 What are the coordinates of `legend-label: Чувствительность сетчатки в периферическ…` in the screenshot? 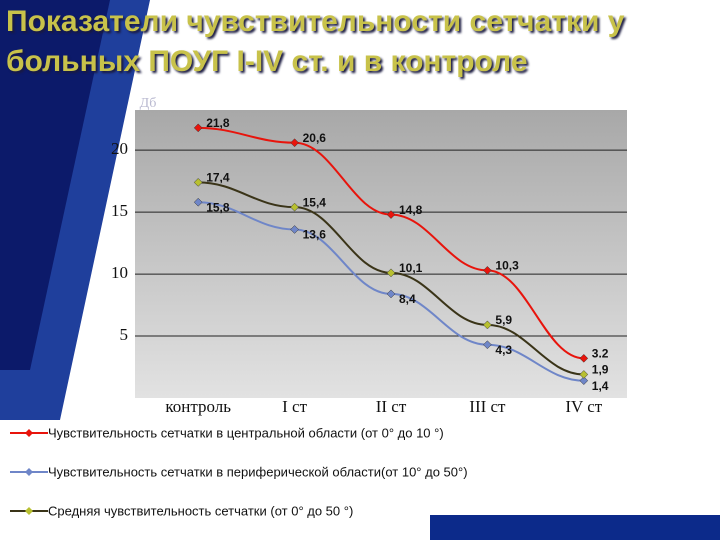 It's located at (258, 471).